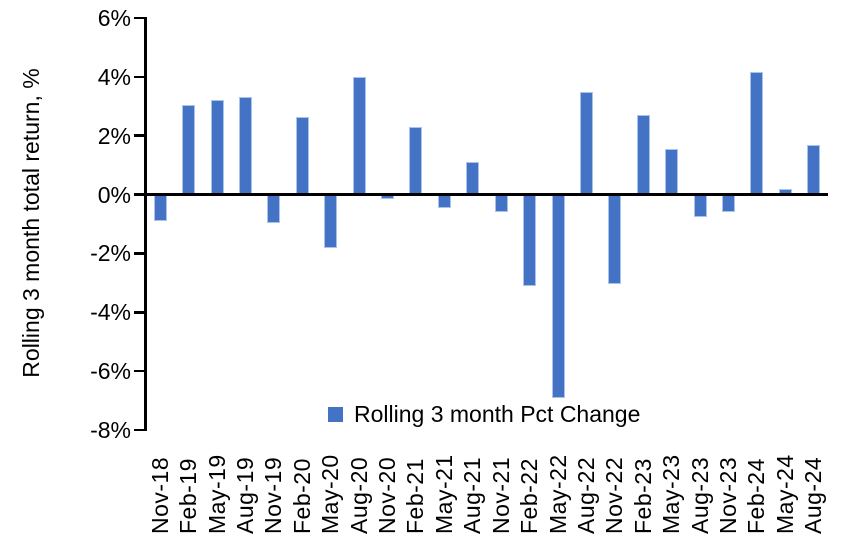 This screenshot has width=852, height=539. Describe the element at coordinates (114, 135) in the screenshot. I see `y-tick-label: 2%` at that location.